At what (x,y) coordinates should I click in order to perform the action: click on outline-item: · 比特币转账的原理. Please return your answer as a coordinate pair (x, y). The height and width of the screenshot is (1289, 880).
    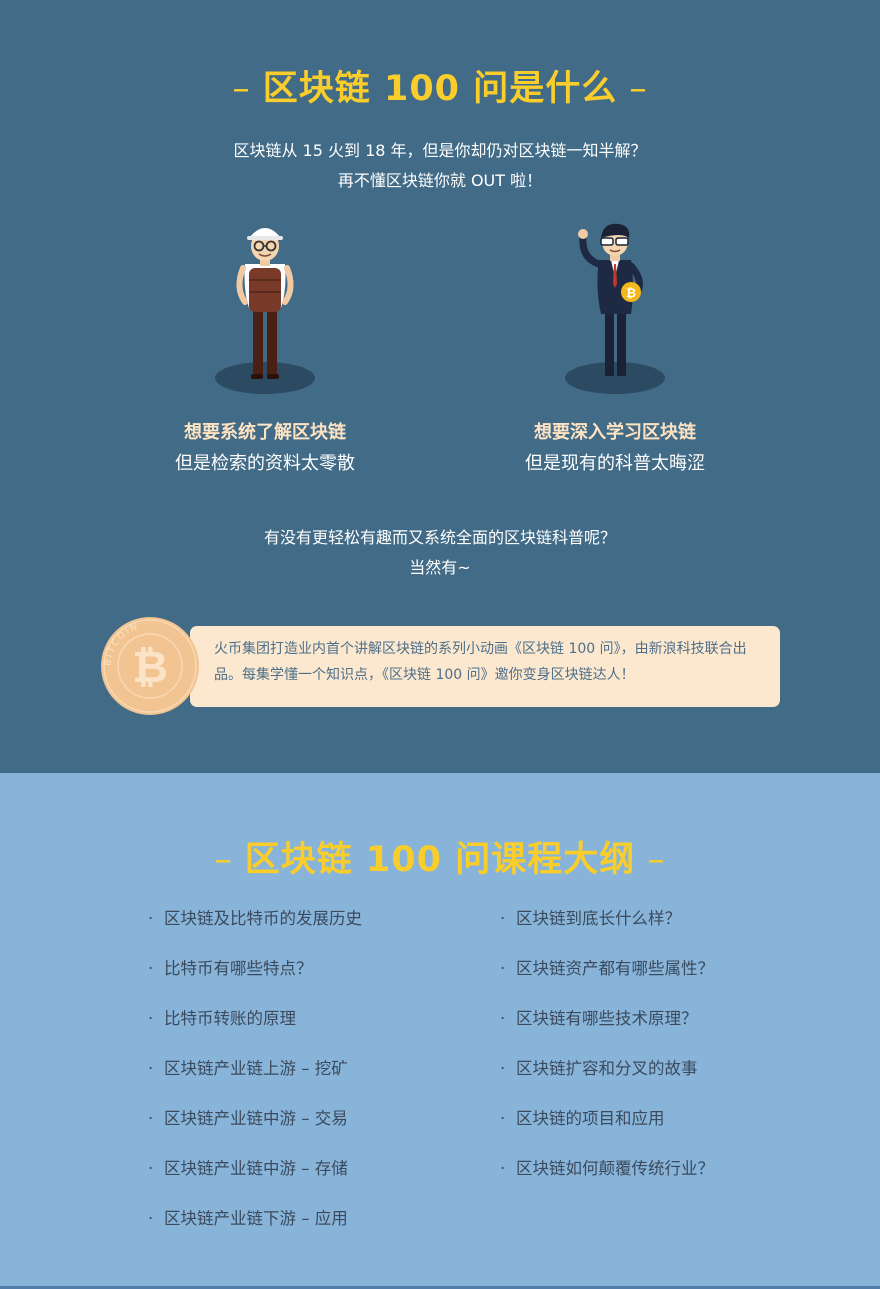
    Looking at the image, I should click on (222, 1018).